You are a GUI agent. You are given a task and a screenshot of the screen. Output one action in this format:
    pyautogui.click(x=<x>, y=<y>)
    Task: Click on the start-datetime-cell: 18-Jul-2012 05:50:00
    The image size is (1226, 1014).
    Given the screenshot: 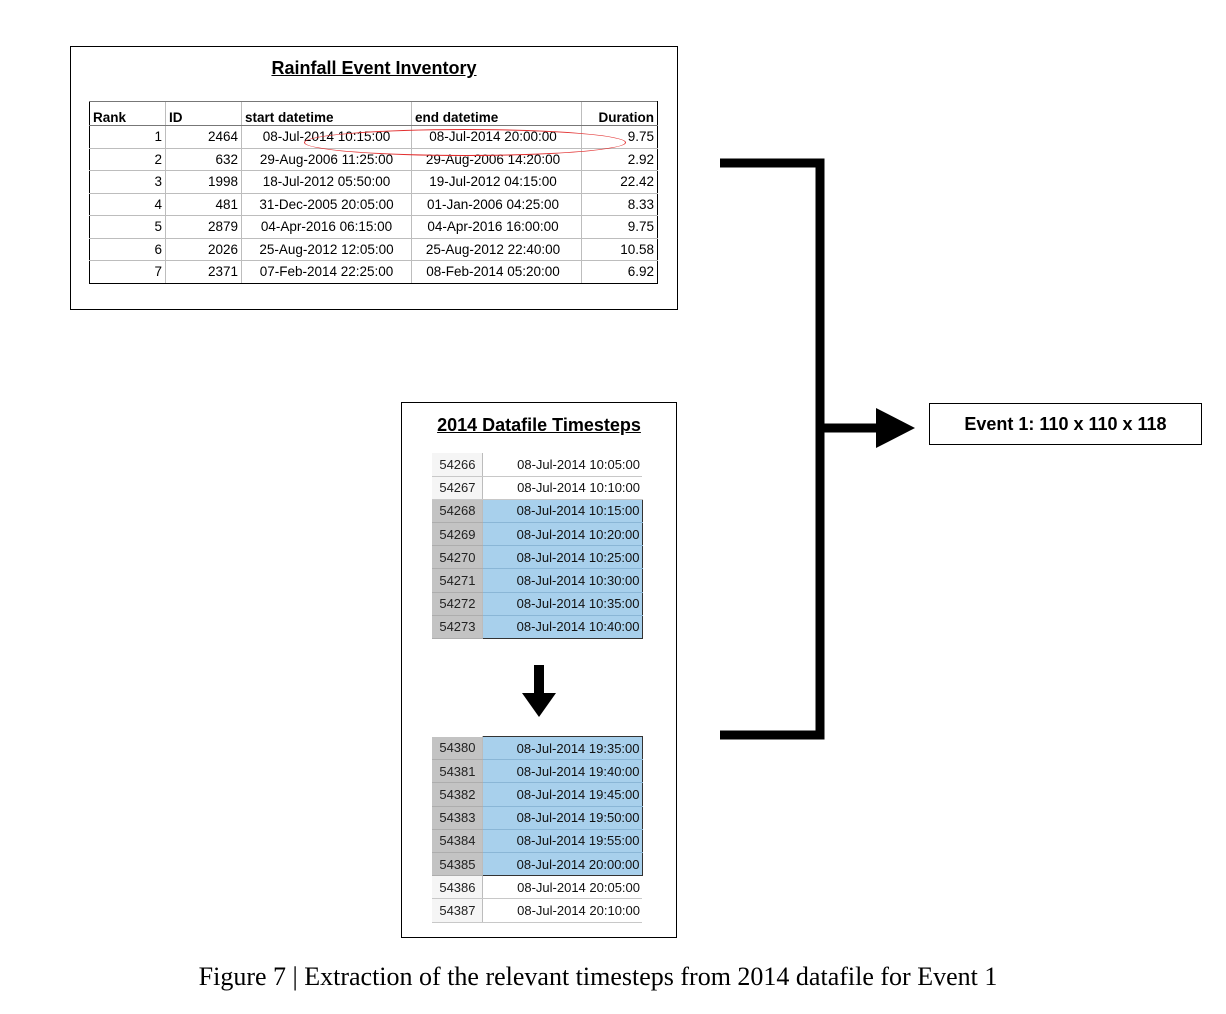 What is the action you would take?
    pyautogui.click(x=326, y=182)
    